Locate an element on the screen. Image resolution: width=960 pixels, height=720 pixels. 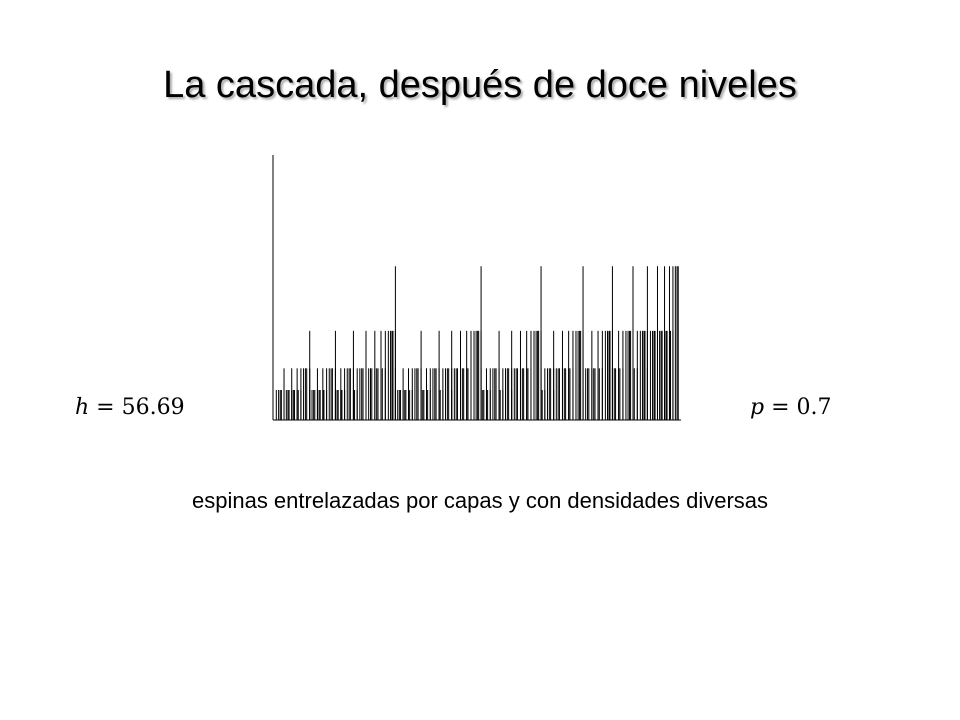
h-value: 56.69 is located at coordinates (153, 407).